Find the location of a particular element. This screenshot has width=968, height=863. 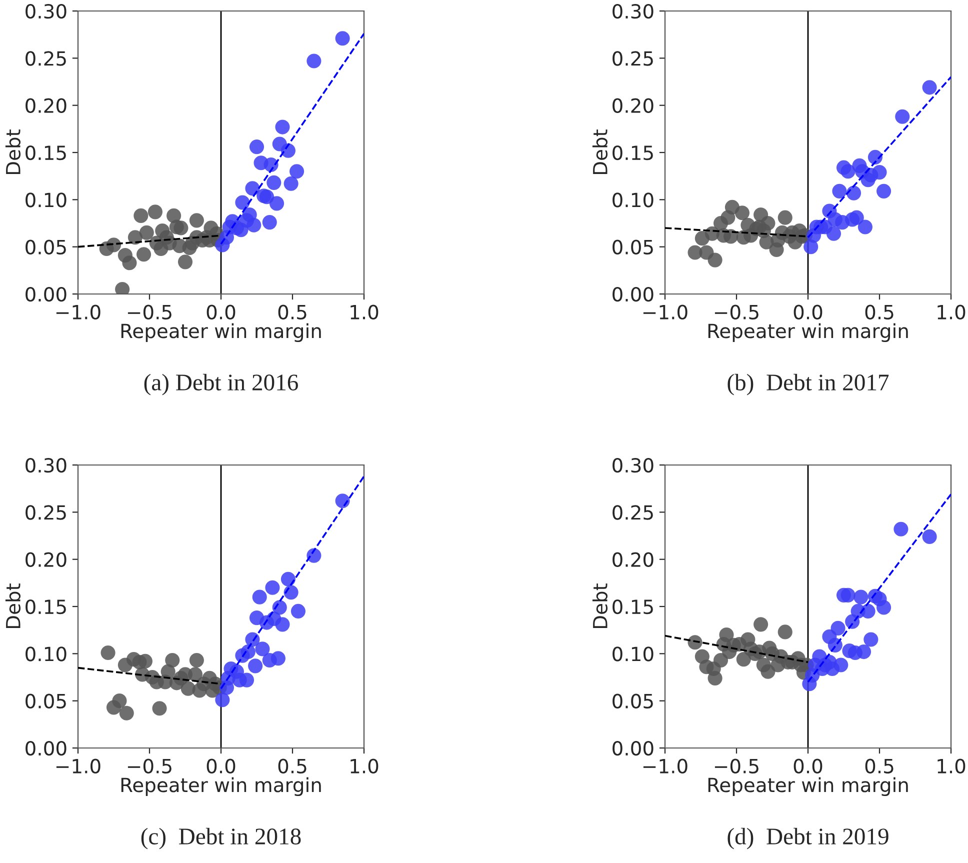

text: (a) Debt in 2016 is located at coordinates (221, 385).